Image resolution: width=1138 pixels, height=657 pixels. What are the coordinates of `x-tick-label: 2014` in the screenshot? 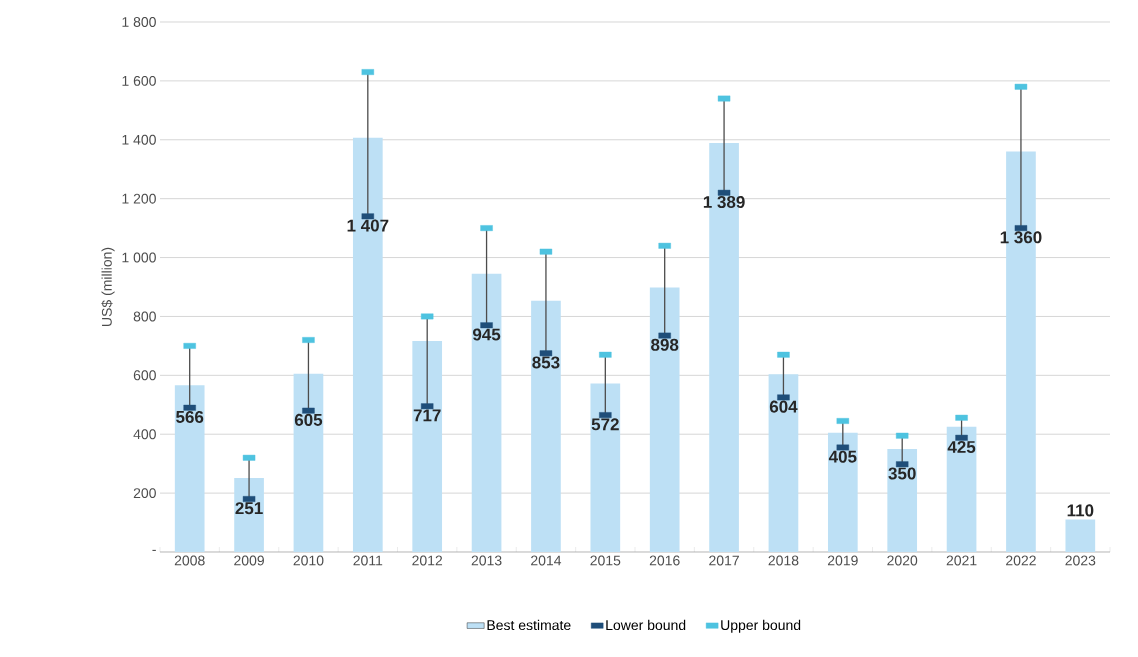 It's located at (546, 560).